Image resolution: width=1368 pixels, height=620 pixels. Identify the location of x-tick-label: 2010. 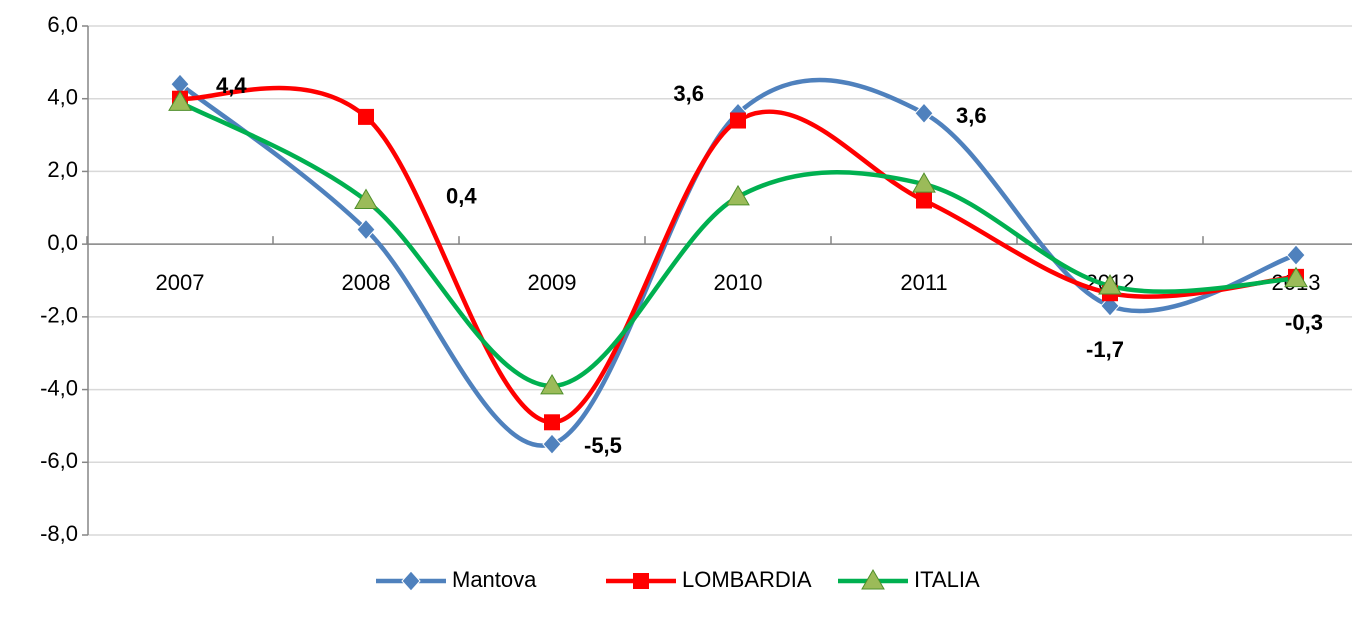
(738, 282).